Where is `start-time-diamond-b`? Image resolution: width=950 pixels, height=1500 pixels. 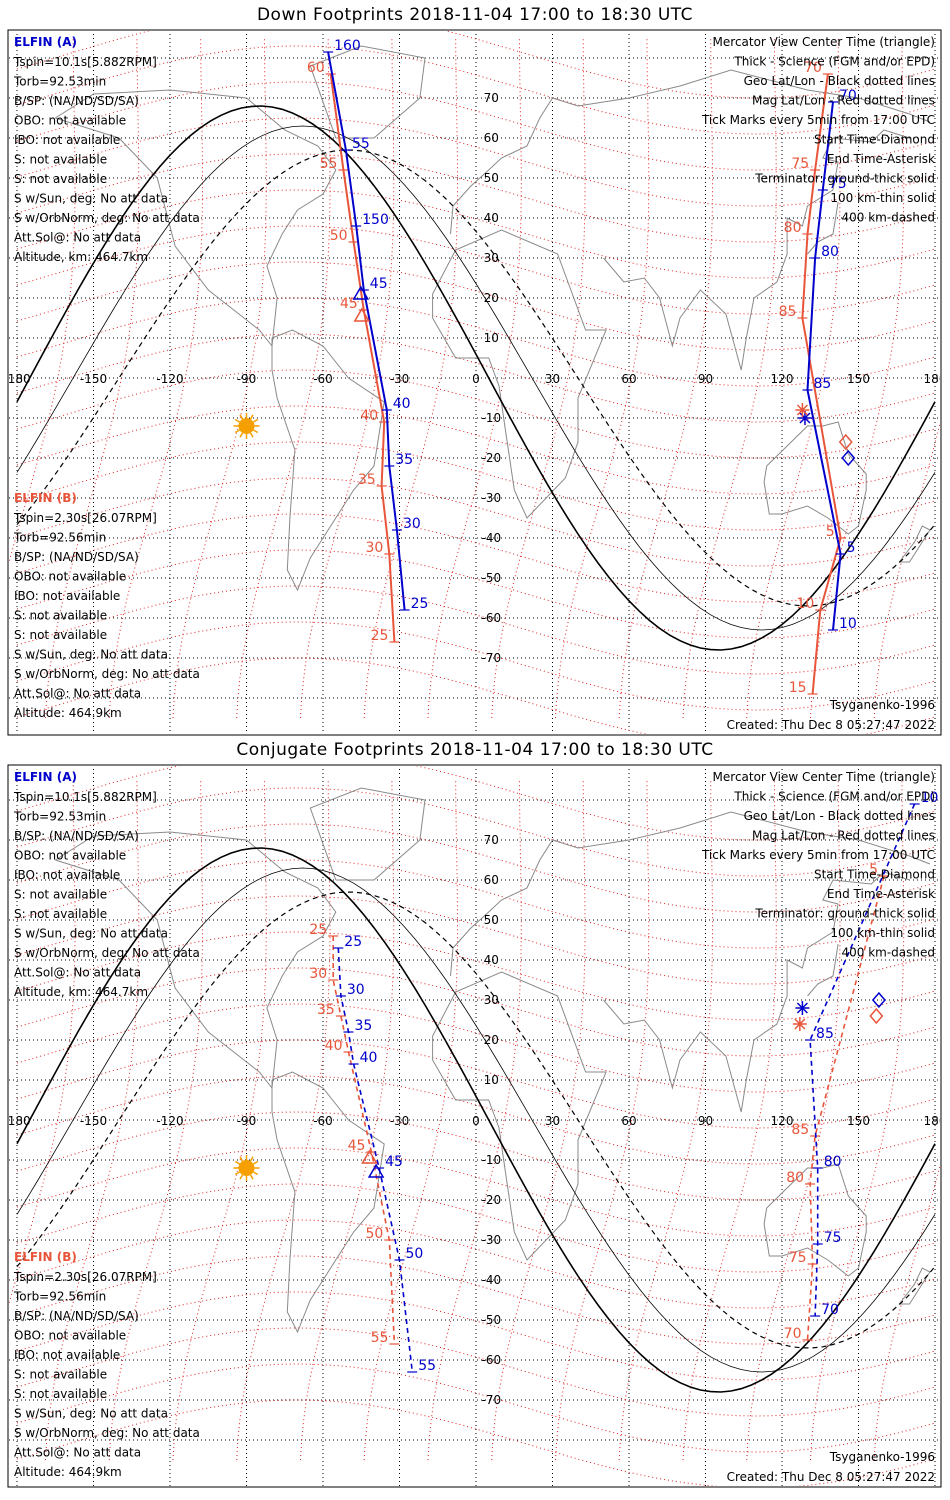
start-time-diamond-b is located at coordinates (876, 1016).